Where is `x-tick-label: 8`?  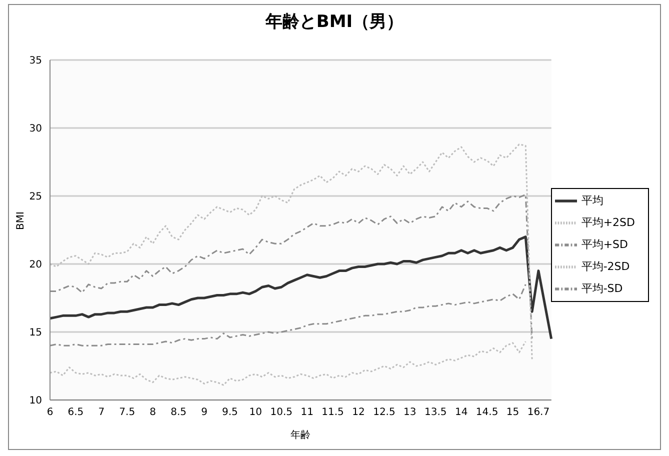 x-tick-label: 8 is located at coordinates (153, 412).